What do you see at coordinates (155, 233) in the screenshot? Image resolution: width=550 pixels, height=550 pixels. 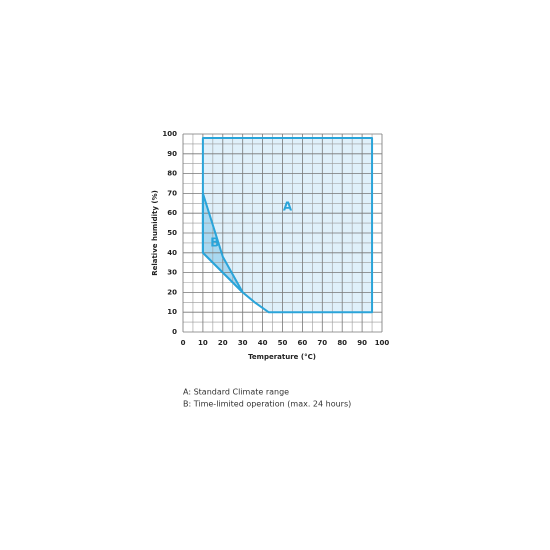 I see `y-axis-label: Relative humidity (%)` at bounding box center [155, 233].